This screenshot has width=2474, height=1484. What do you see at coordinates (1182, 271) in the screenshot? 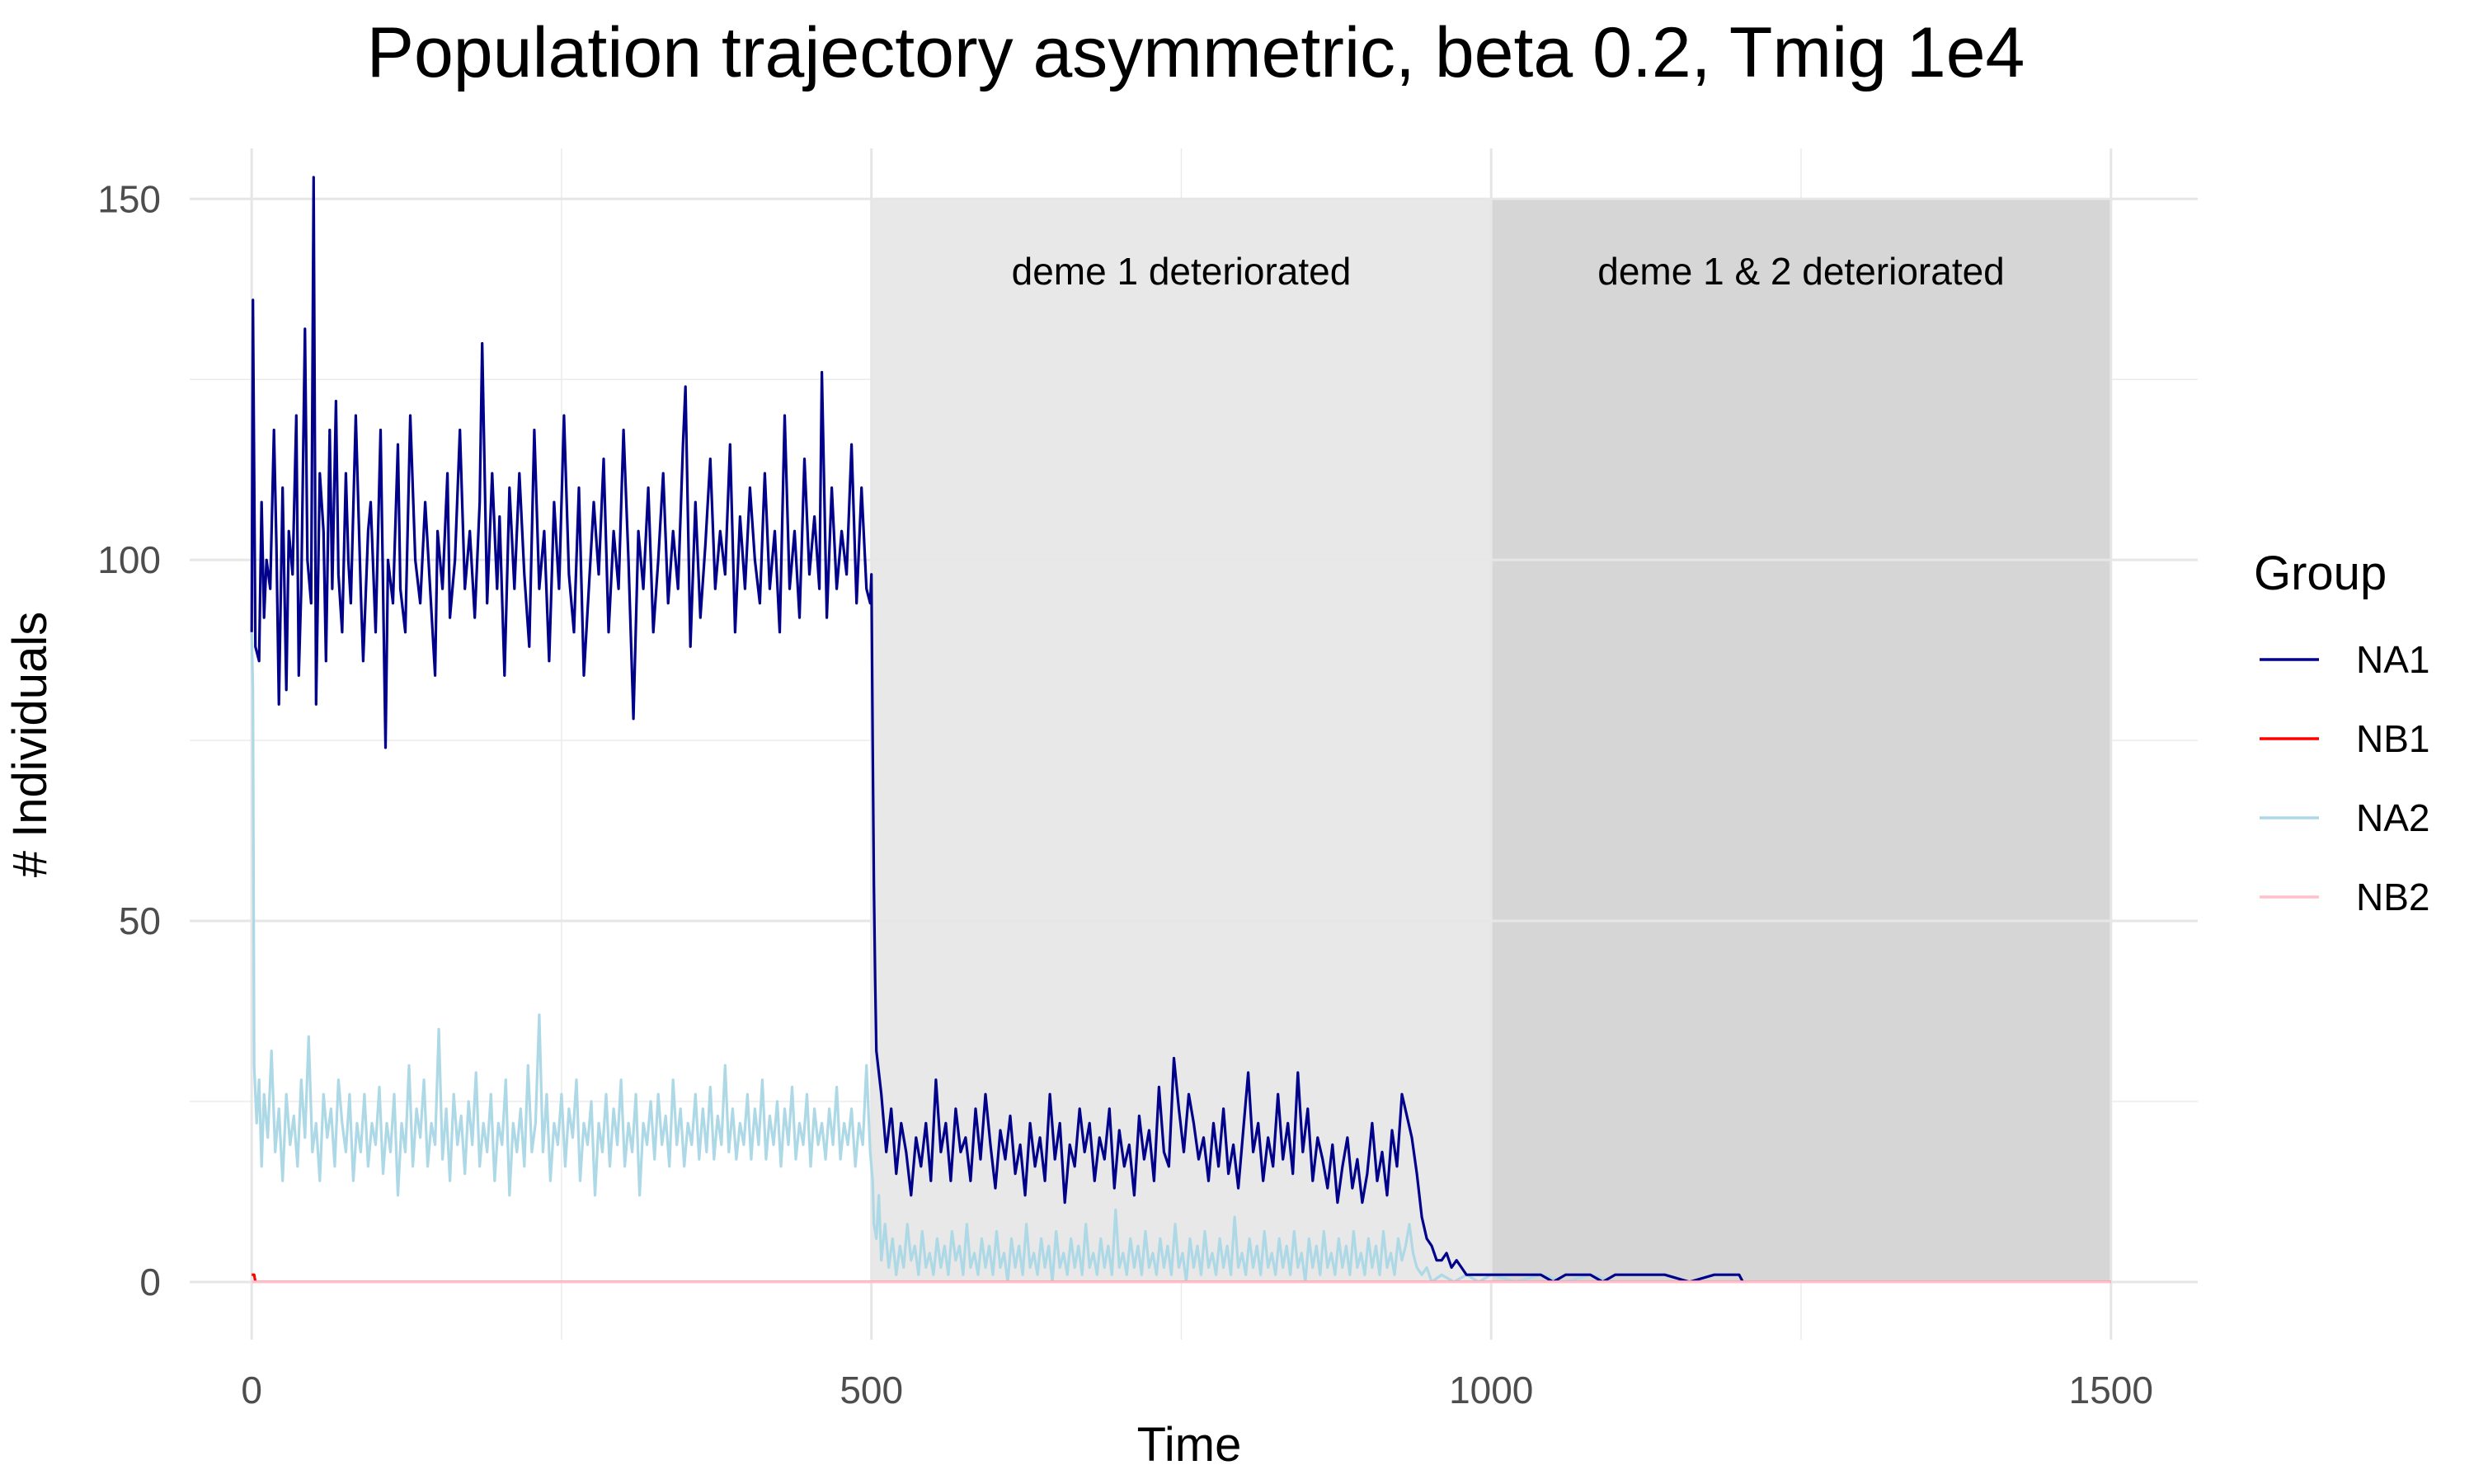
I see `region-label: deme 1 deteriorated` at bounding box center [1182, 271].